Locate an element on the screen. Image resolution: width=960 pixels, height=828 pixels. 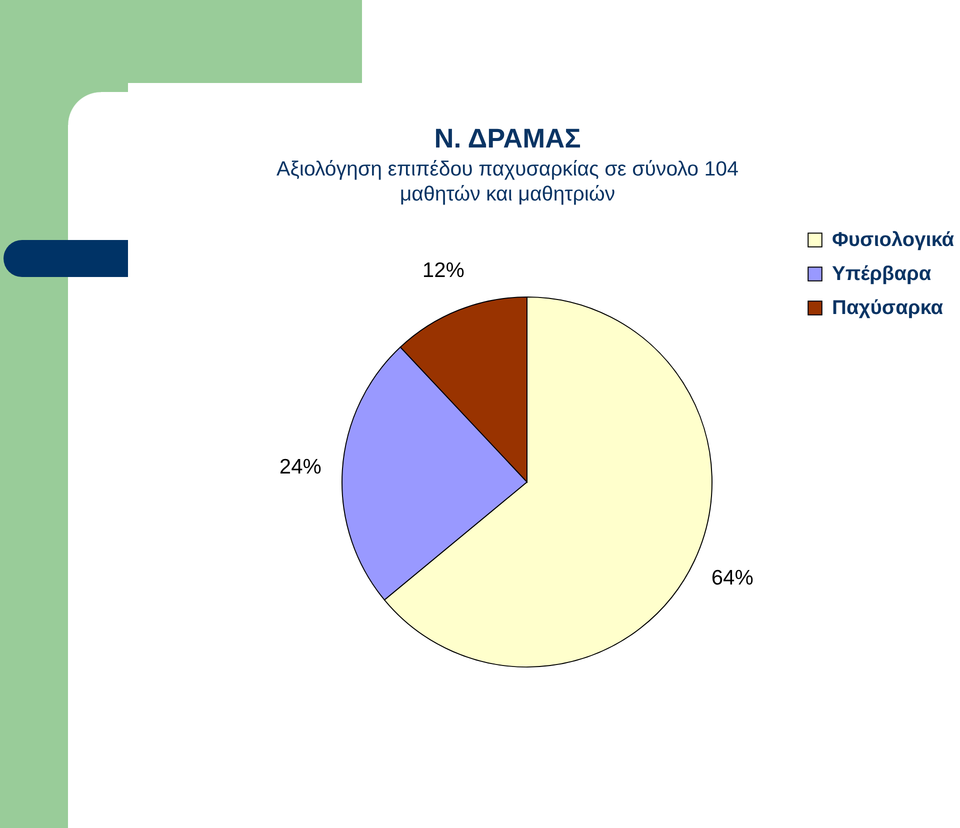
data-label: 12% is located at coordinates (443, 270).